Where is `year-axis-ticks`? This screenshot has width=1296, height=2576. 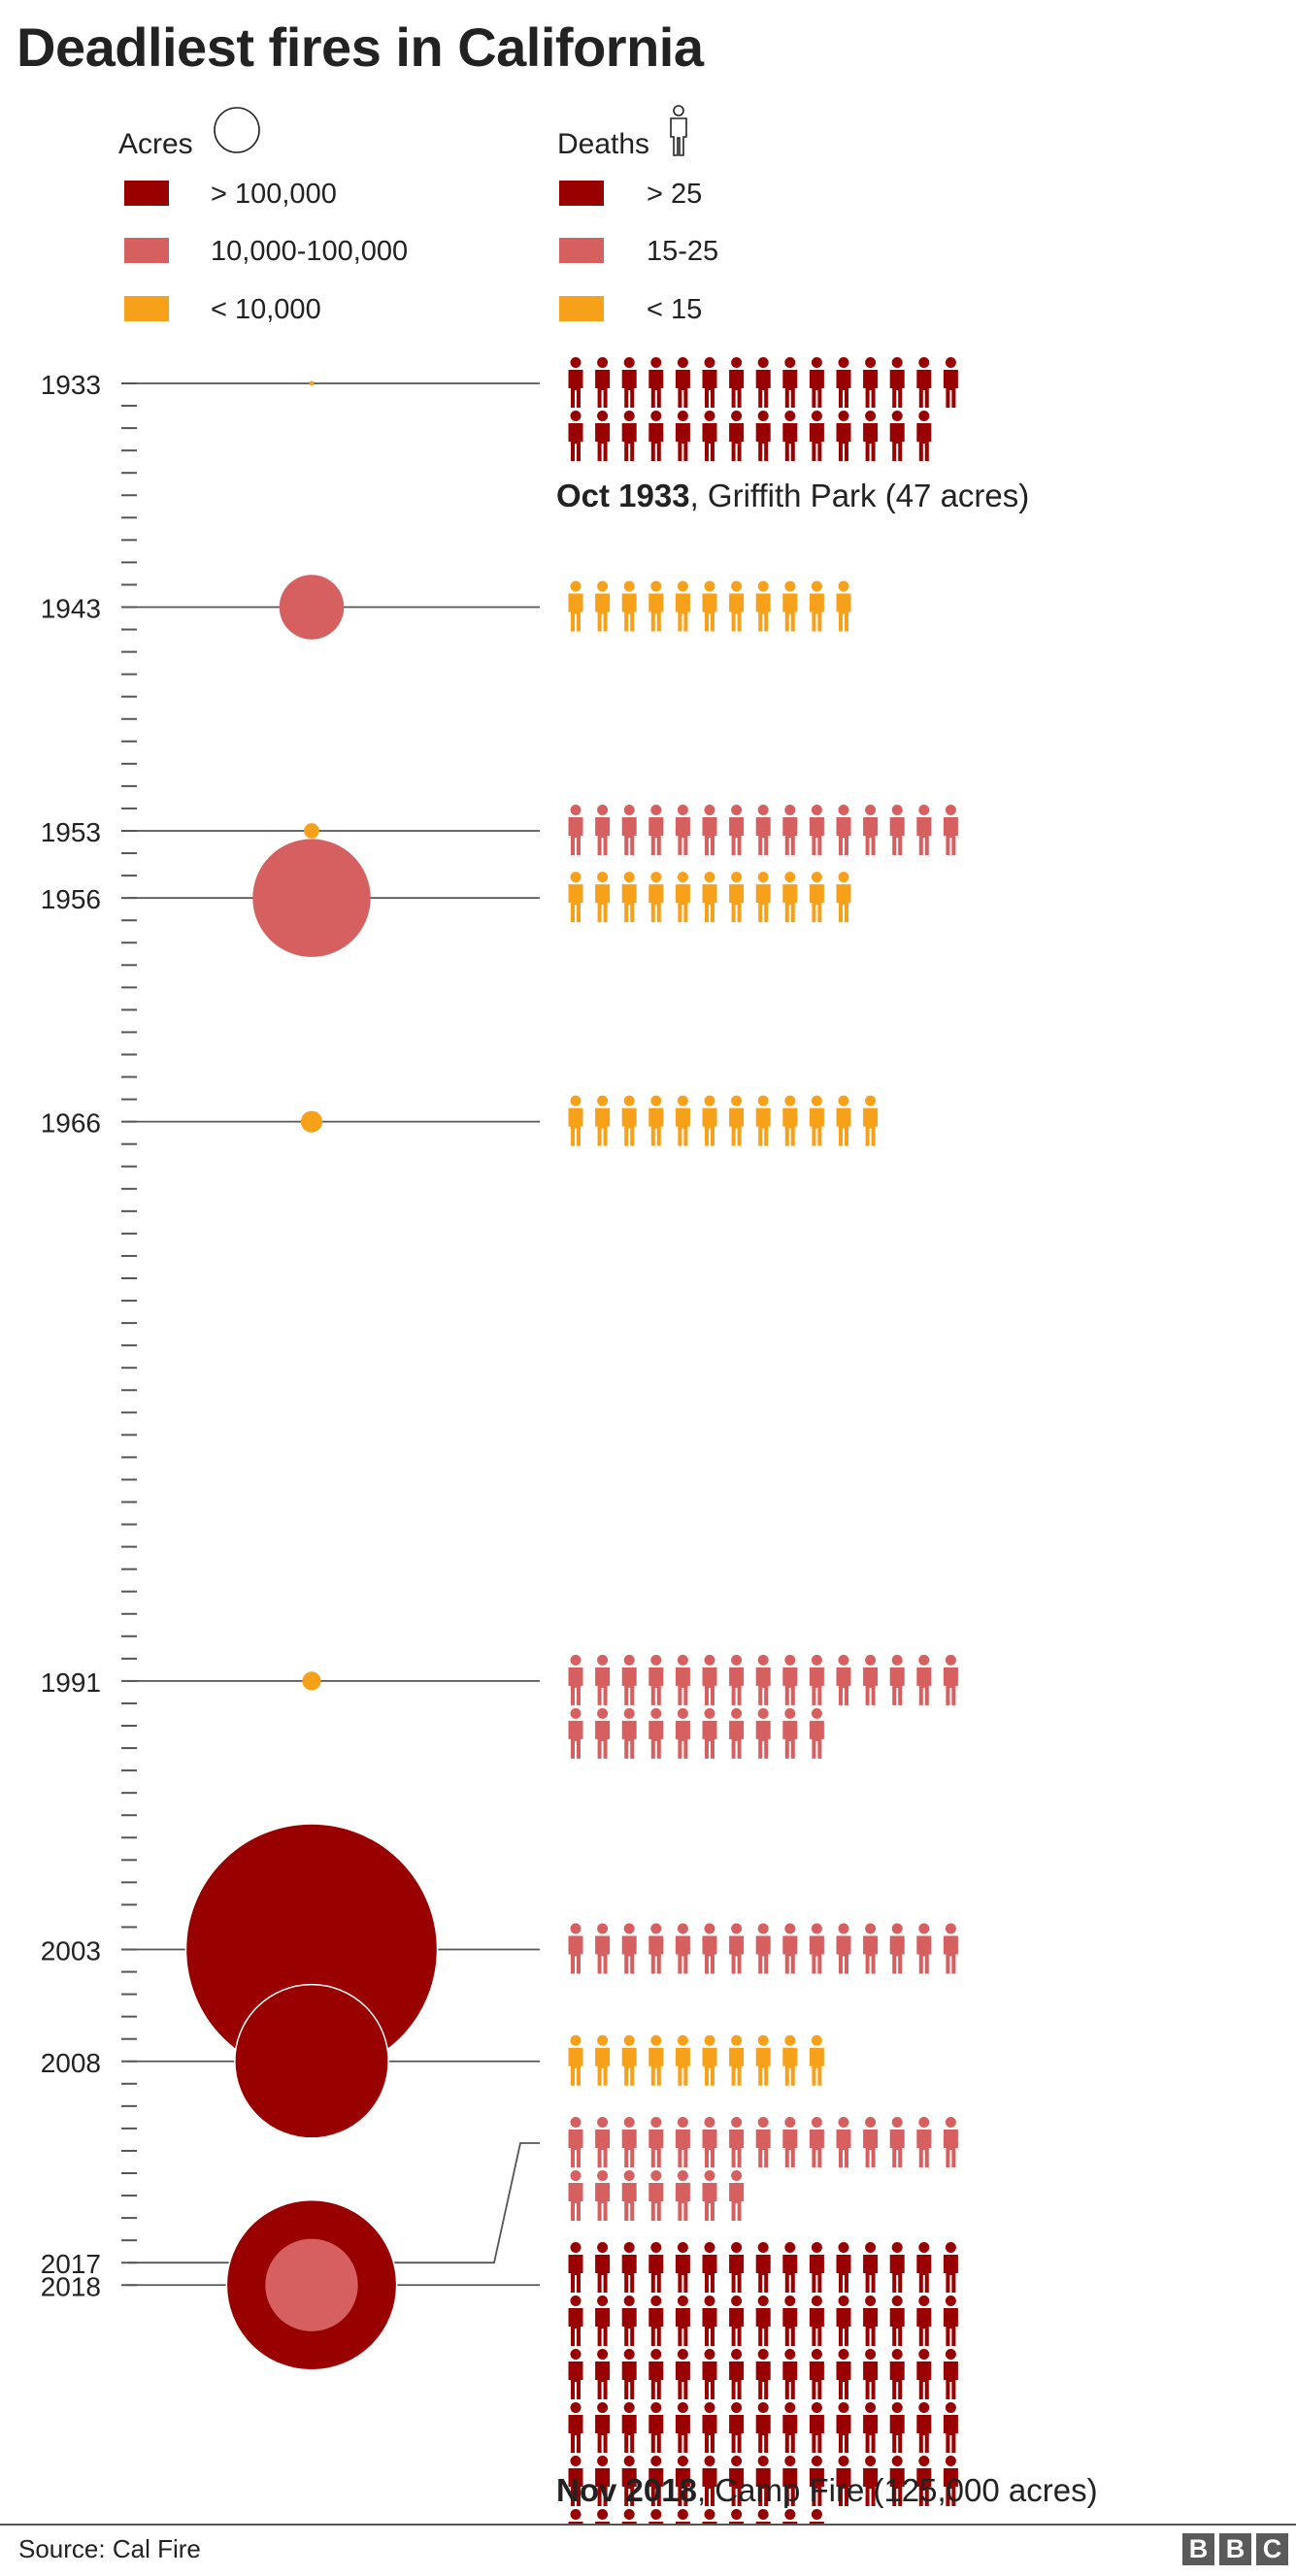 year-axis-ticks is located at coordinates (129, 1334).